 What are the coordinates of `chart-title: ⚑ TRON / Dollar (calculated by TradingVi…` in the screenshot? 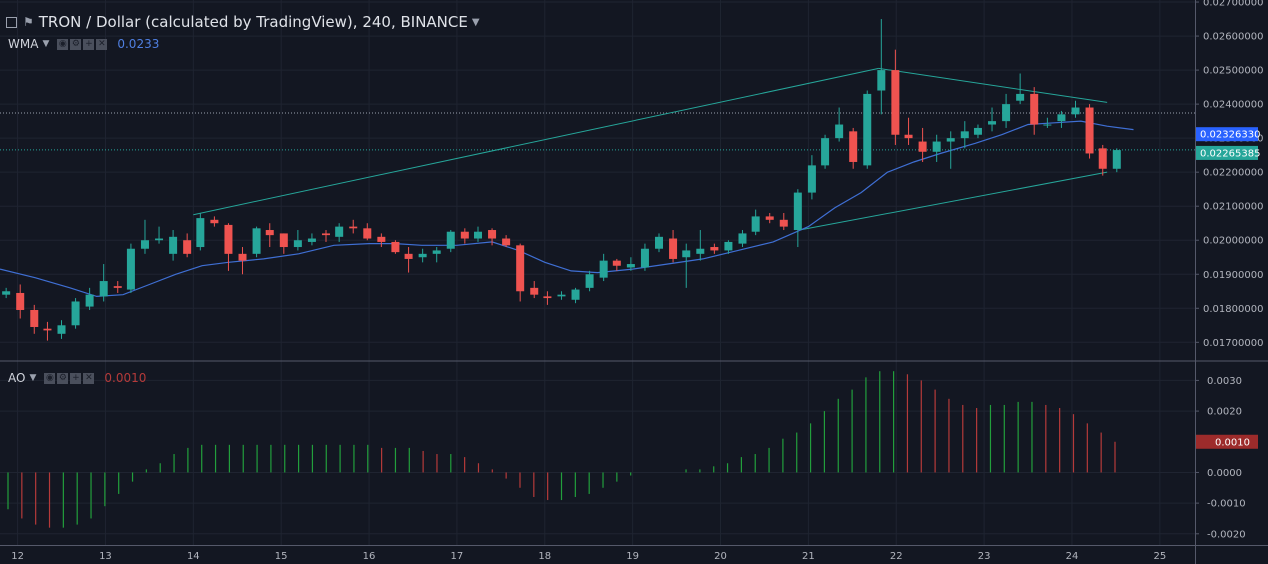 It's located at (243, 22).